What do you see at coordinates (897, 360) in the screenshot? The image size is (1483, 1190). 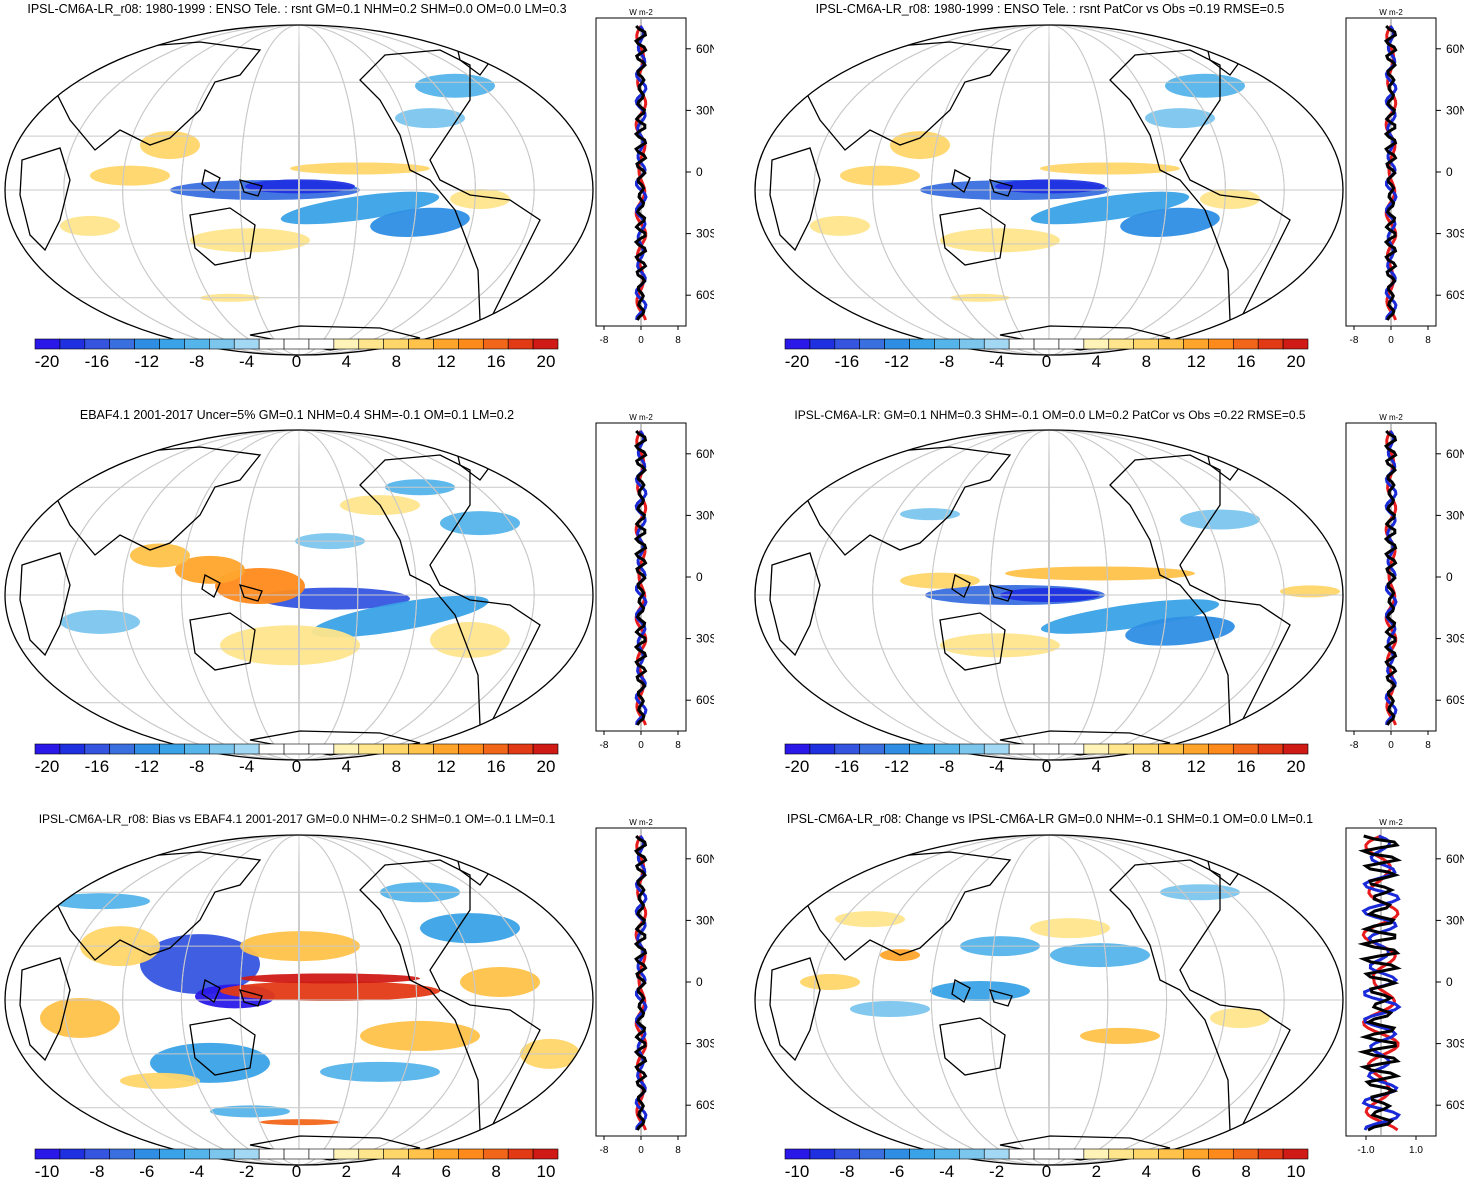 I see `colorbar-label: -12` at bounding box center [897, 360].